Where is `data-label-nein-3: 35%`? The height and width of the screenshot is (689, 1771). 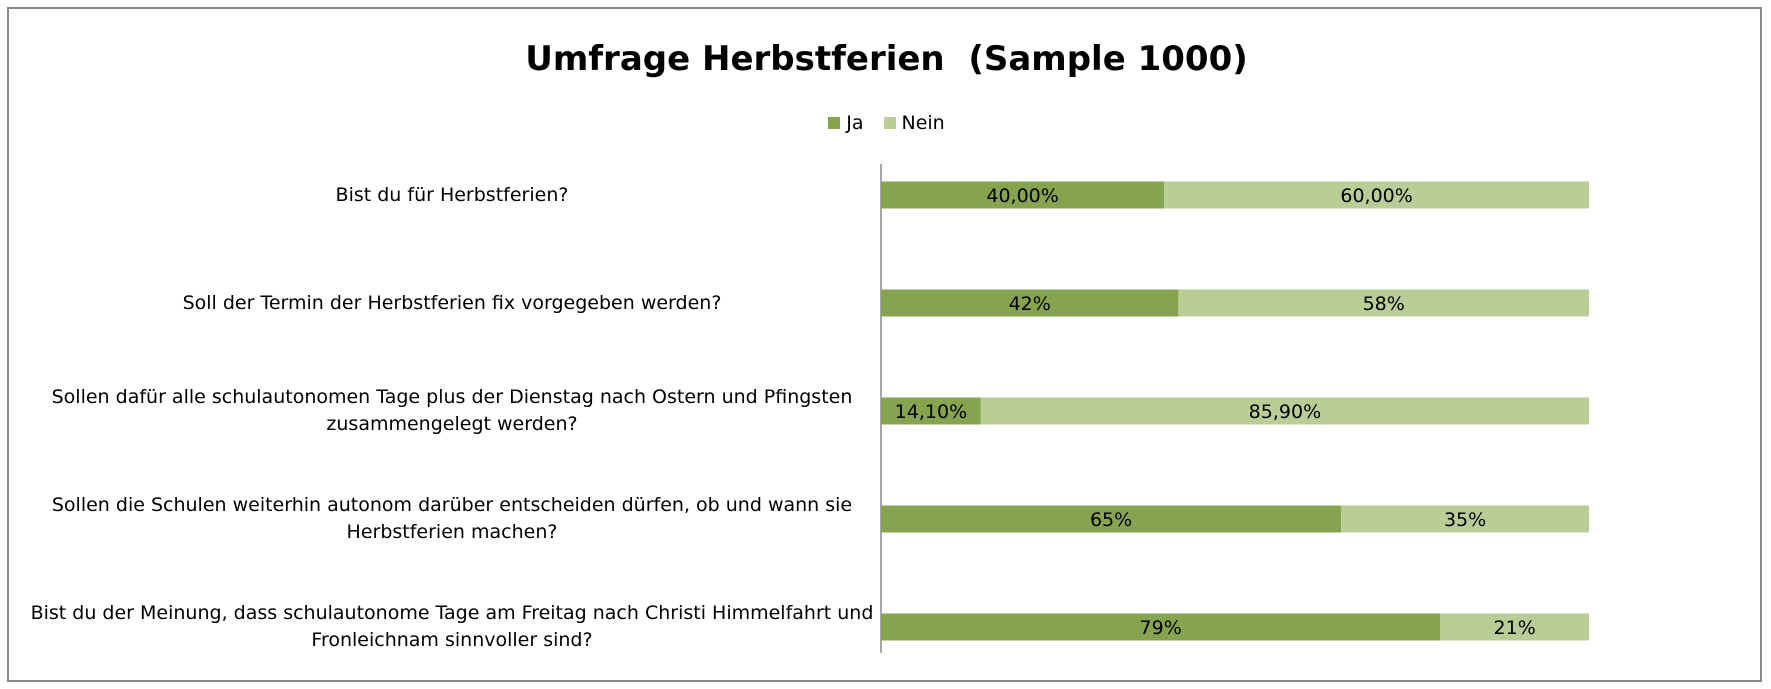 data-label-nein-3: 35% is located at coordinates (1465, 520).